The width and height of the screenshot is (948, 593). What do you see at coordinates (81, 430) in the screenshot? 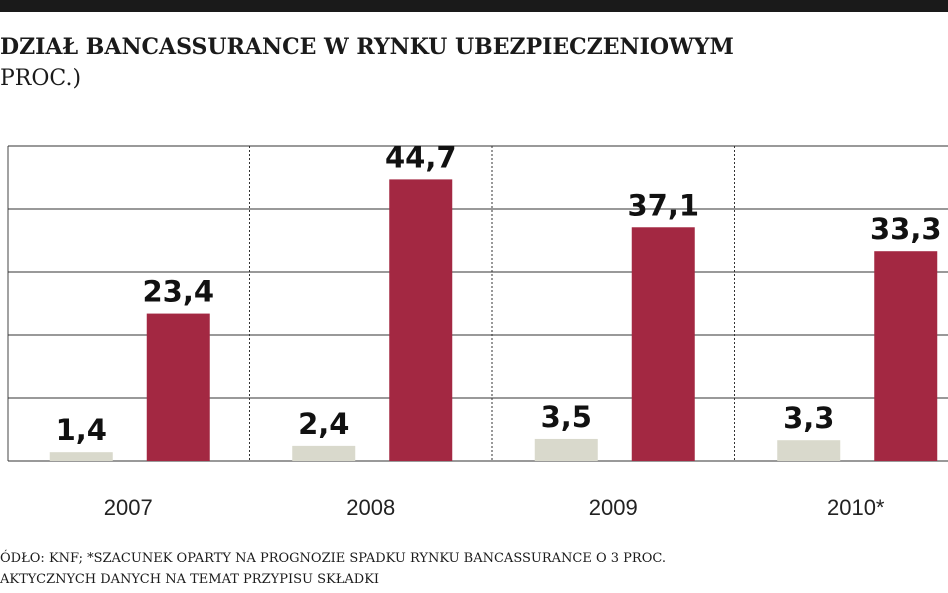
I see `value-label: 1,4` at bounding box center [81, 430].